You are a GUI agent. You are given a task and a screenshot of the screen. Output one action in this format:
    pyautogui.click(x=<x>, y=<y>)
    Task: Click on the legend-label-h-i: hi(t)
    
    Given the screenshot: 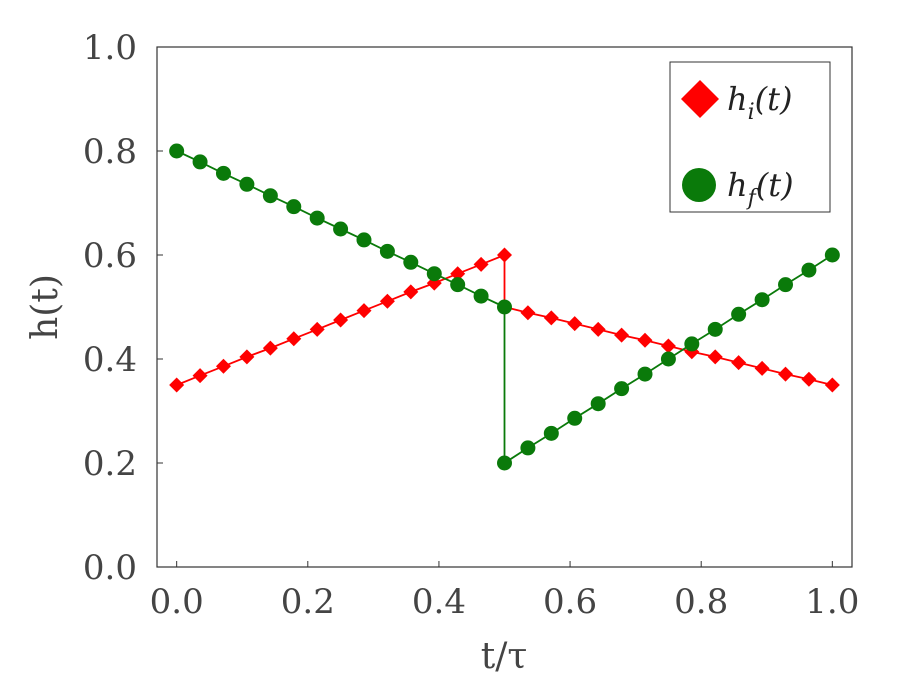 What is the action you would take?
    pyautogui.click(x=759, y=102)
    